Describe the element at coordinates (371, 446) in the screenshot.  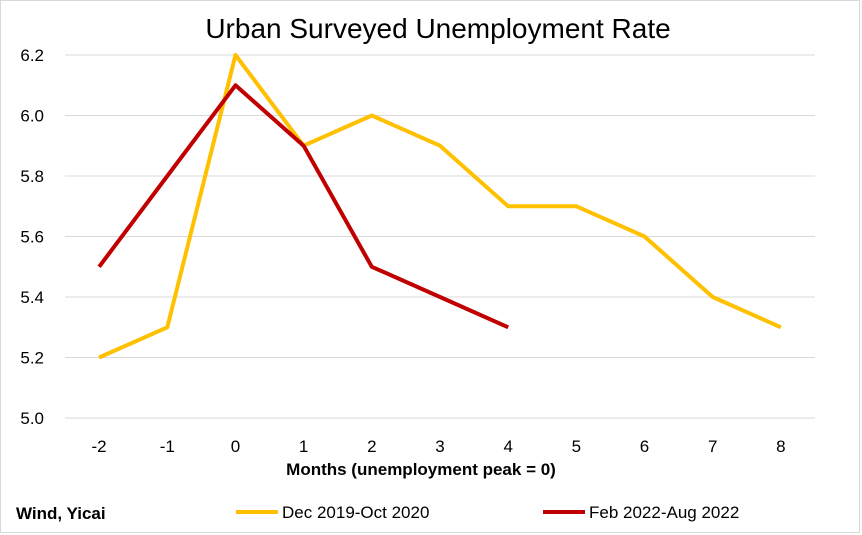
I see `x-tick-label: 2` at that location.